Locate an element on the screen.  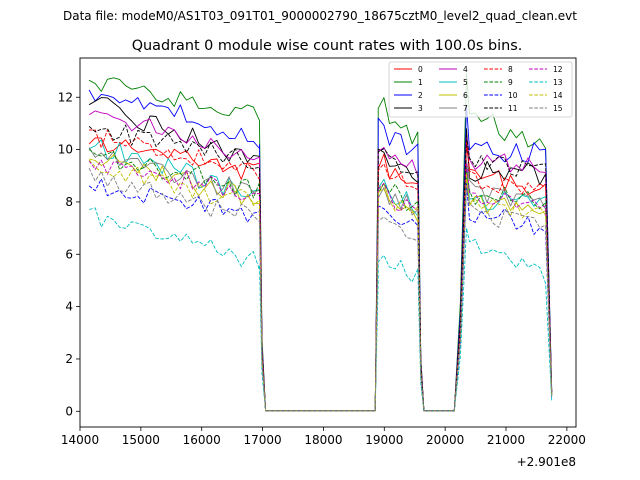
x-tick-label: 14000 is located at coordinates (80, 440).